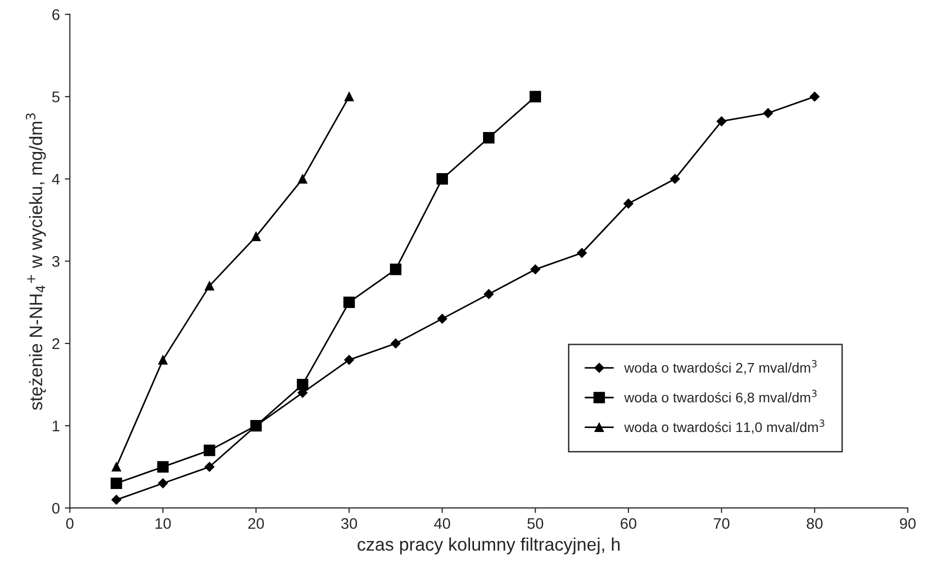  What do you see at coordinates (56, 179) in the screenshot?
I see `y-tick-label: 4` at bounding box center [56, 179].